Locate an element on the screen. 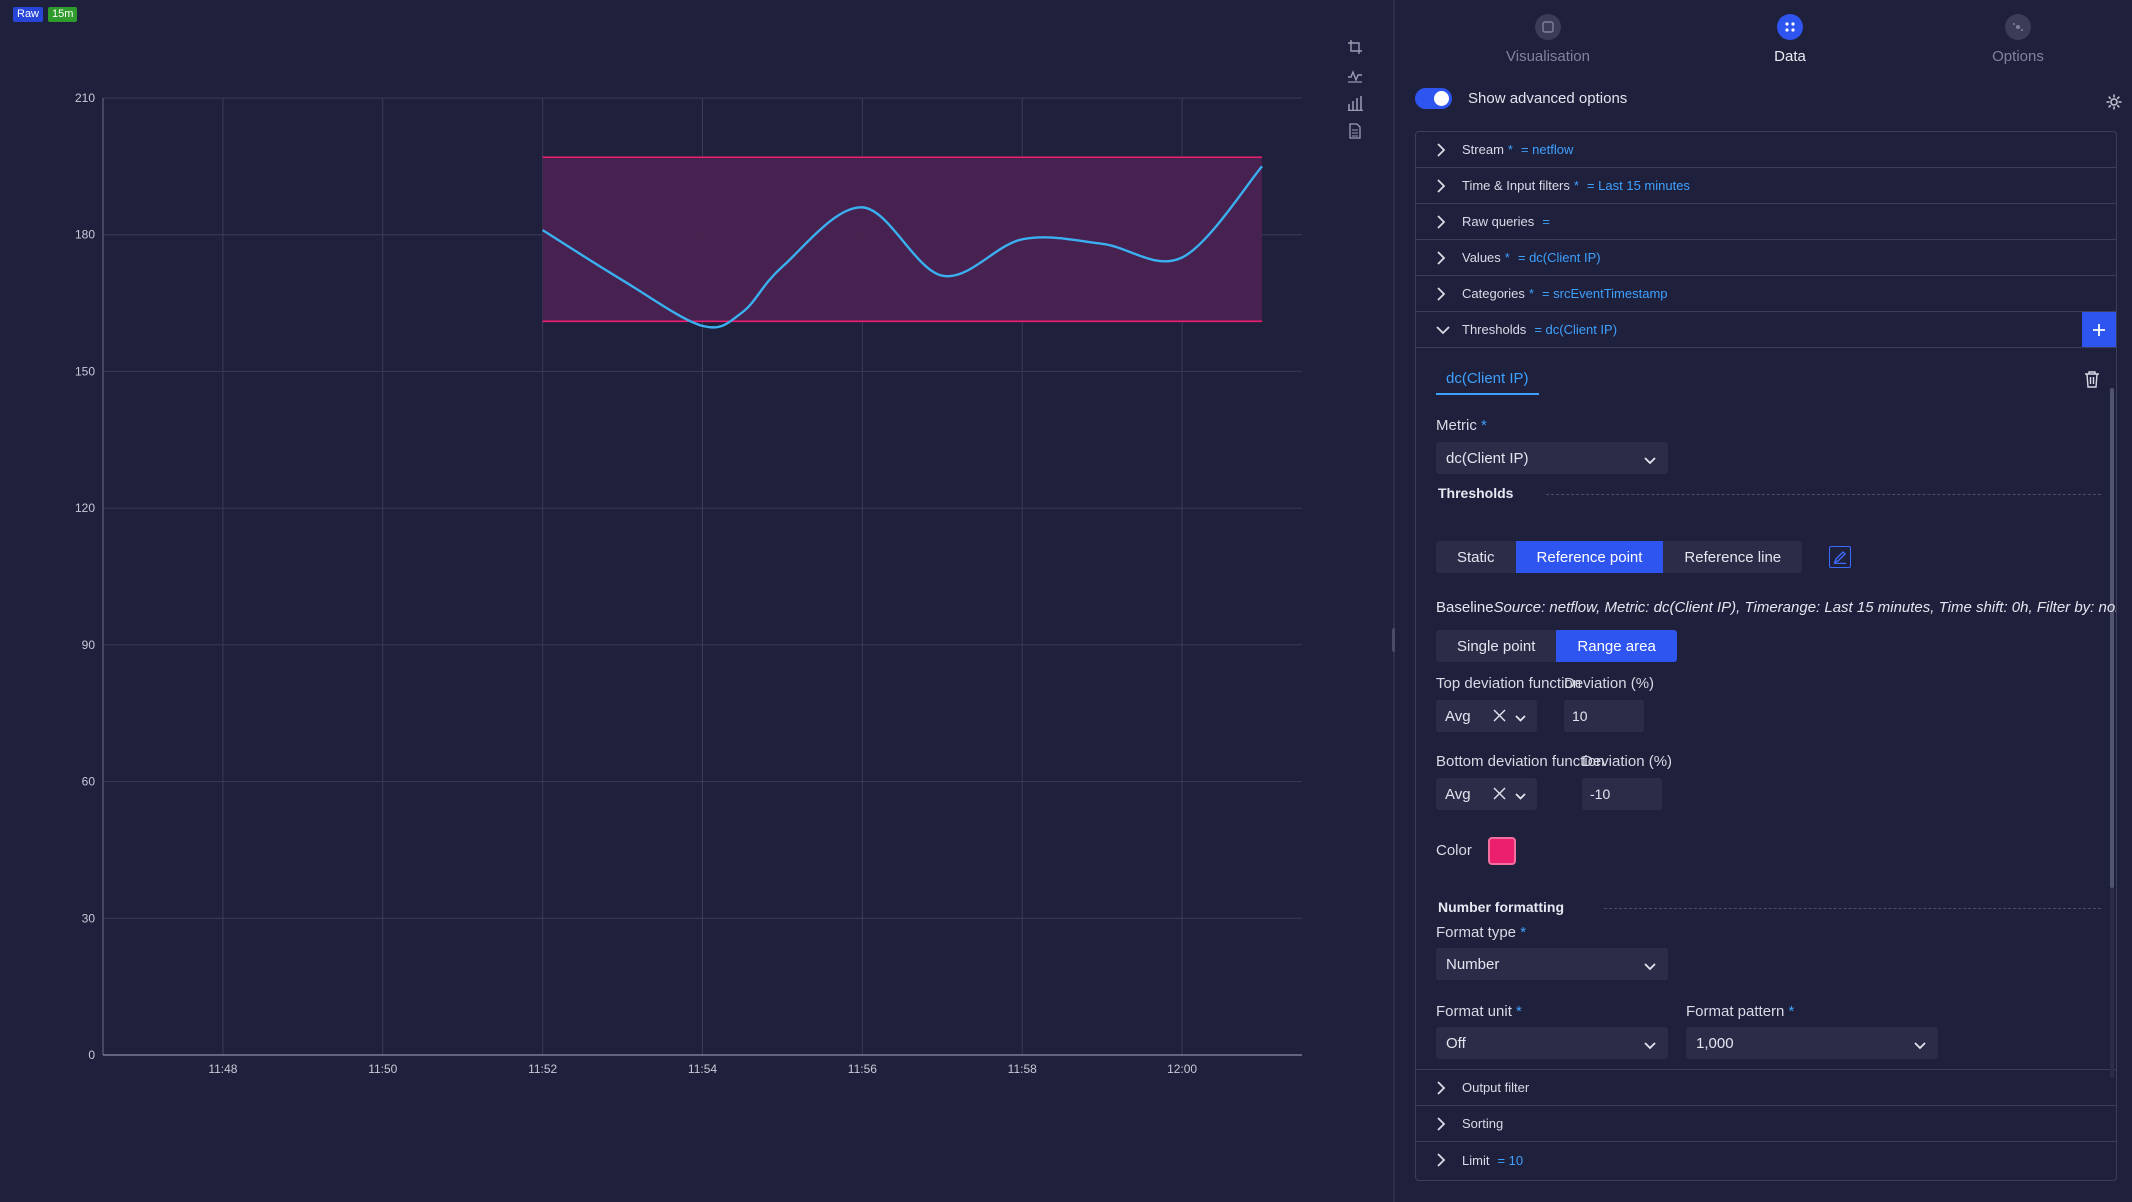 This screenshot has height=1202, width=2132. format-unit-label: Format unit * is located at coordinates (1479, 1011).